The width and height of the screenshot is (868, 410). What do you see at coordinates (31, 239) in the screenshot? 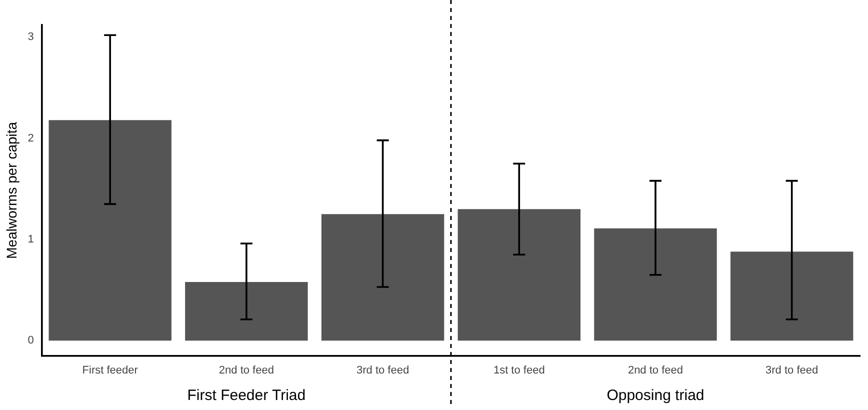
I see `y-tick-label: 1` at bounding box center [31, 239].